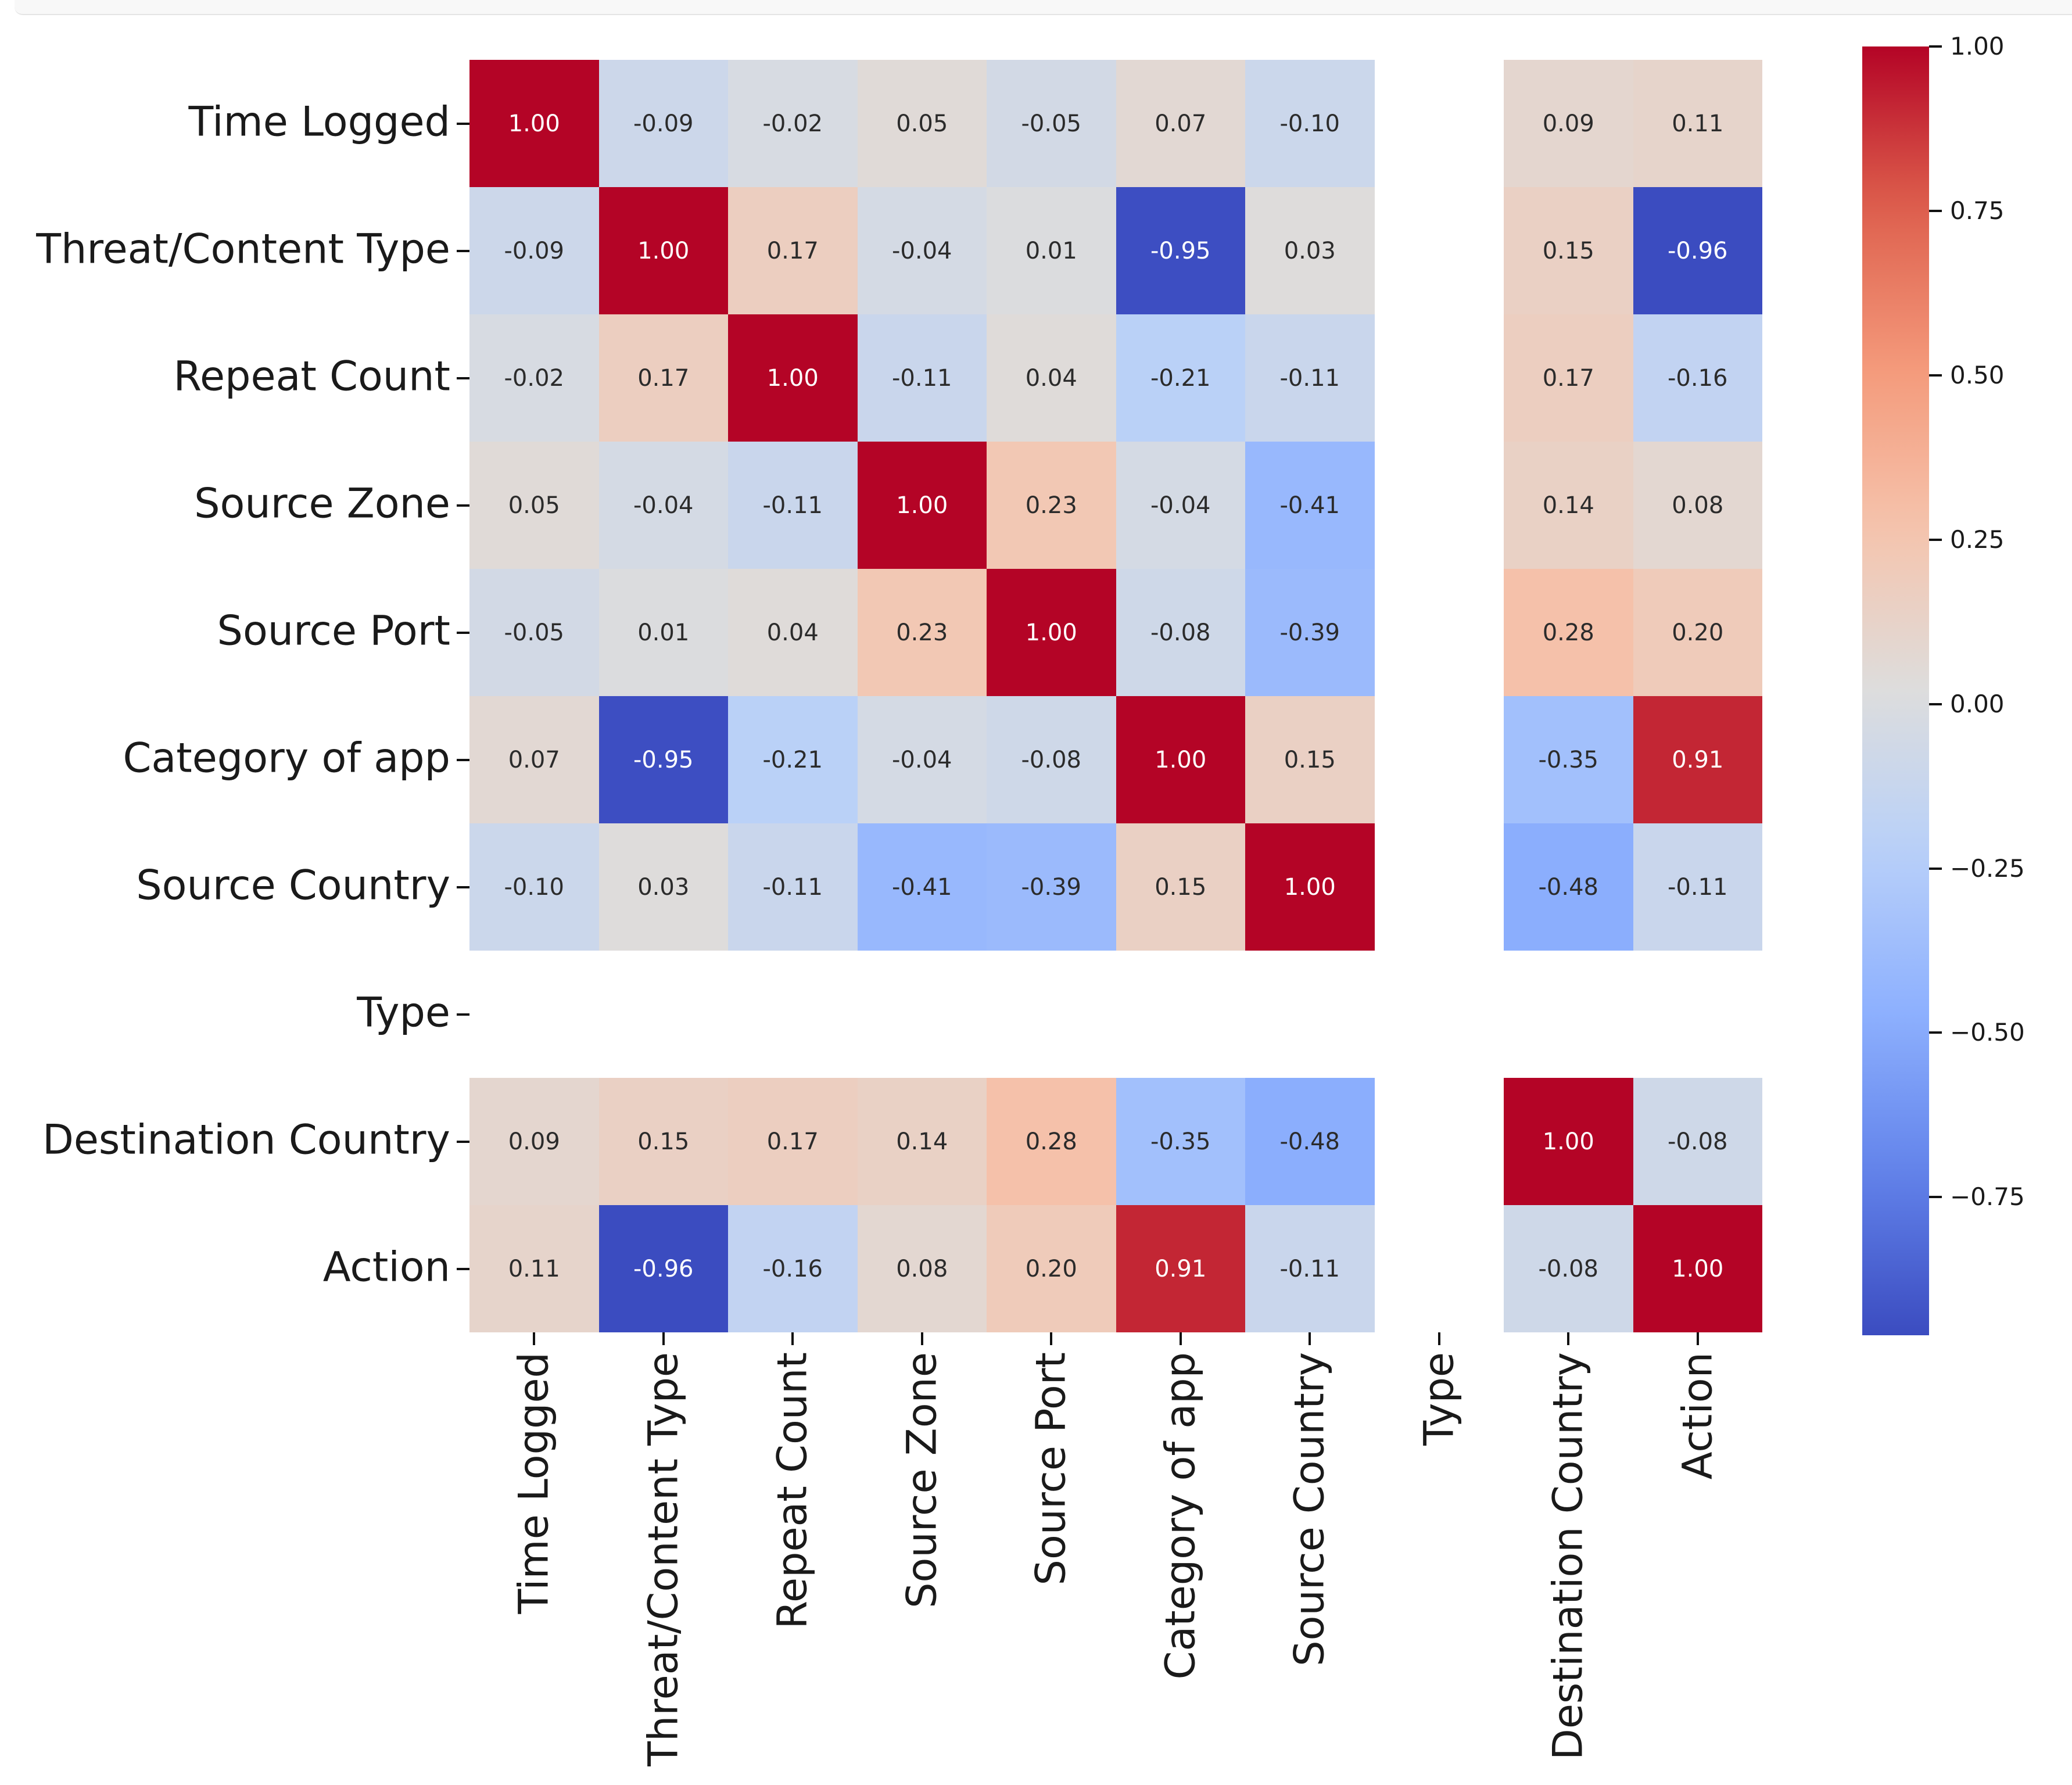  I want to click on x-tick-label: Type, so click(1439, 1399).